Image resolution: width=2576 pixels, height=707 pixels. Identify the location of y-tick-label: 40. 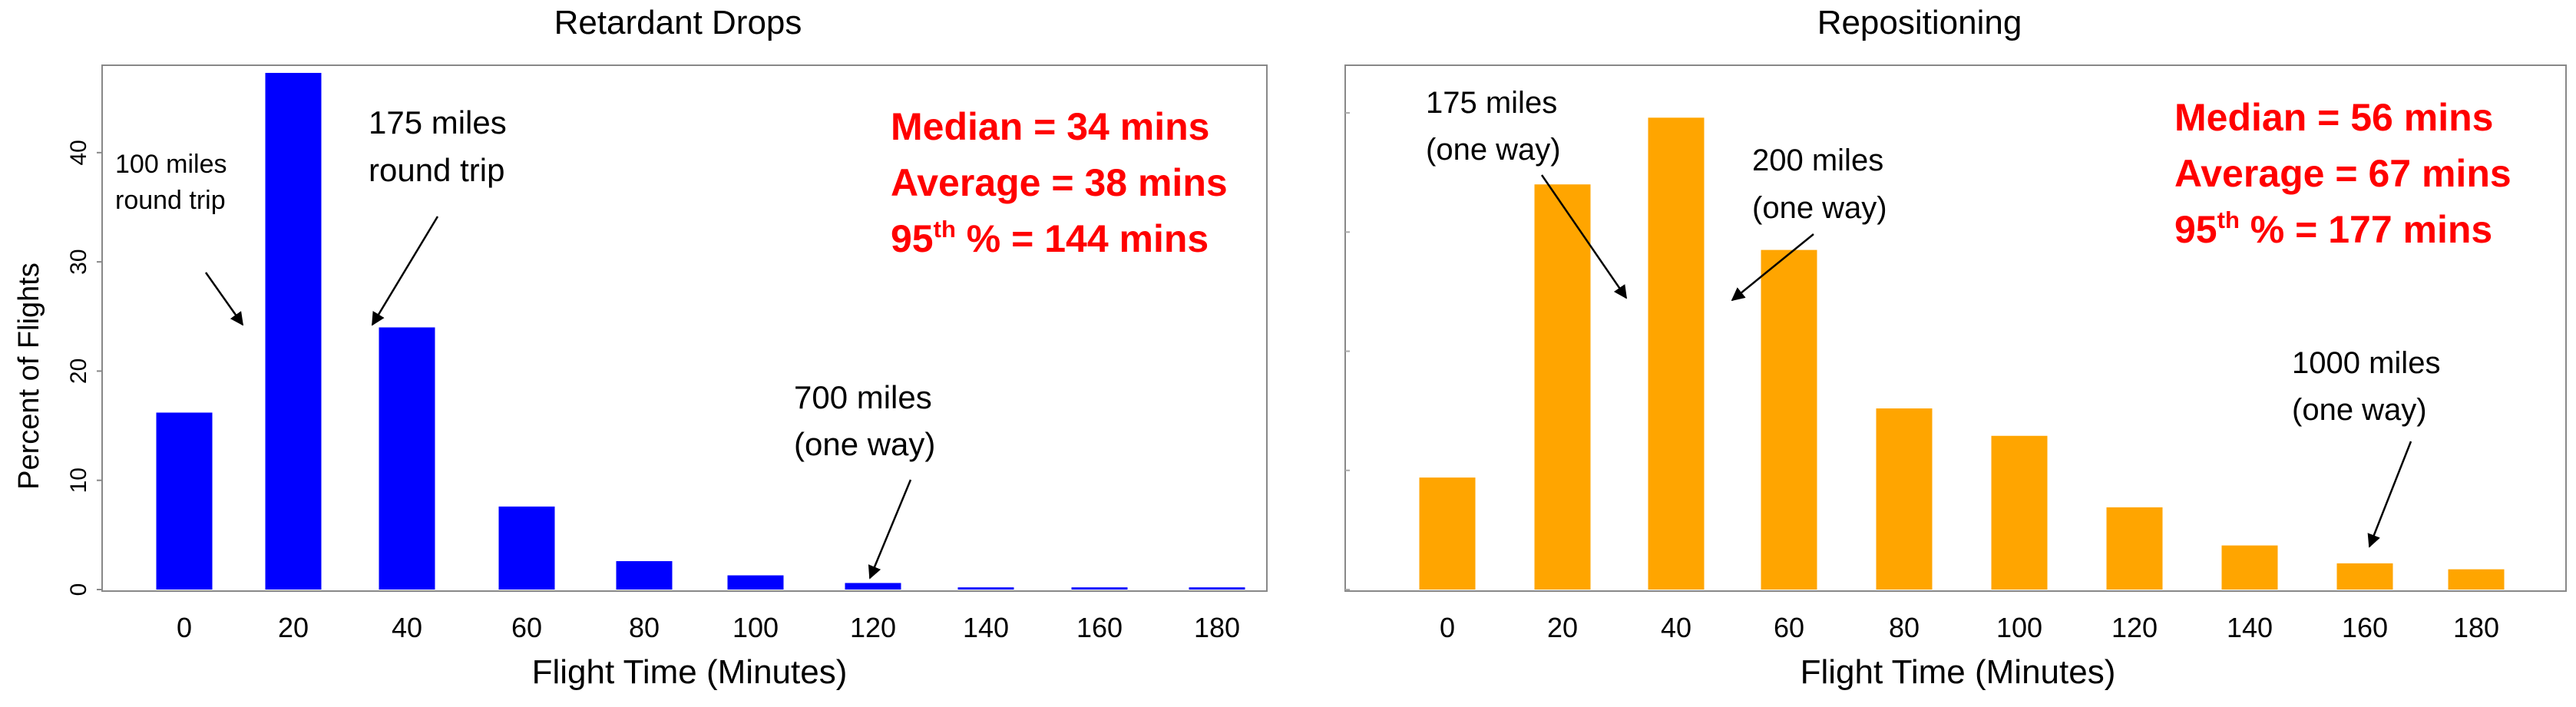
(78, 152).